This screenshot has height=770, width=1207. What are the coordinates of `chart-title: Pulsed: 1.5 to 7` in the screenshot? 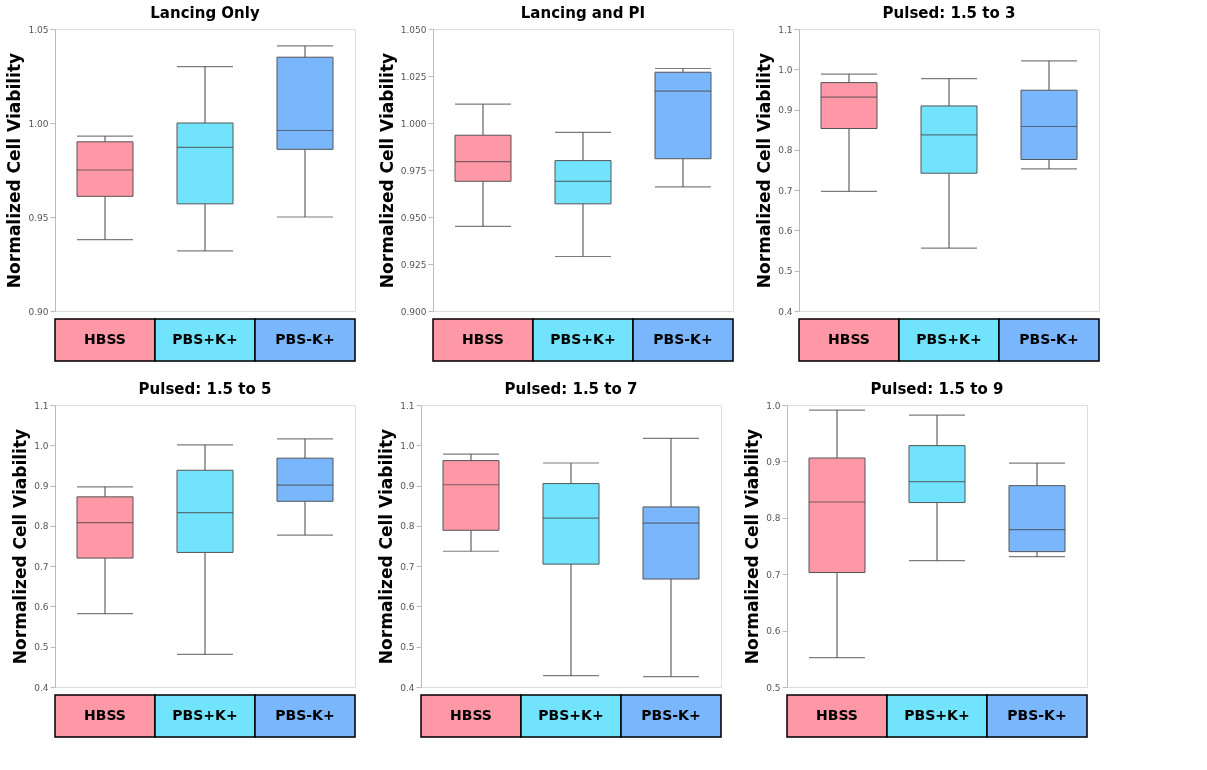 It's located at (571, 389).